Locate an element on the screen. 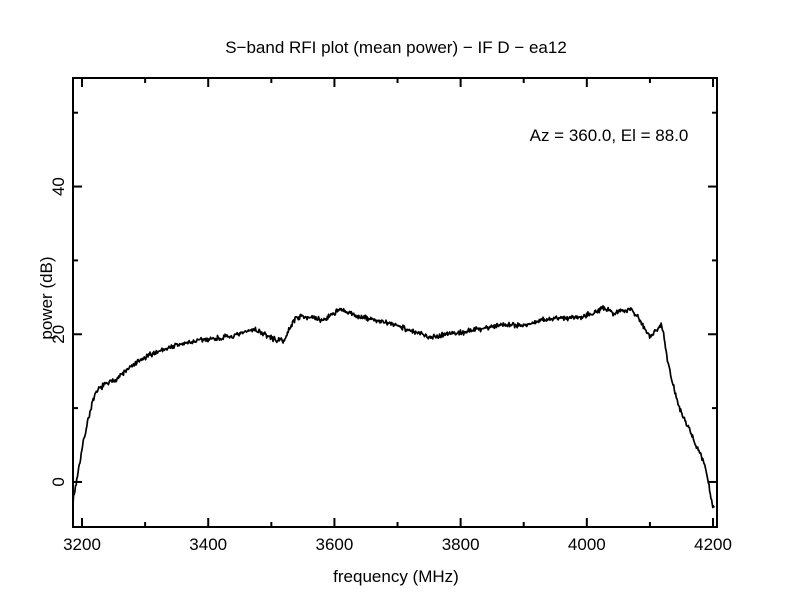  x-tick-label: 3600 is located at coordinates (335, 544).